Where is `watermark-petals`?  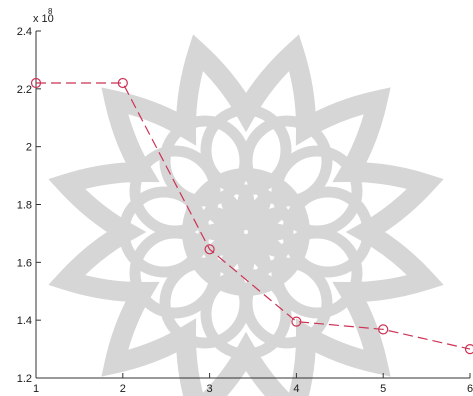 watermark-petals is located at coordinates (246, 232).